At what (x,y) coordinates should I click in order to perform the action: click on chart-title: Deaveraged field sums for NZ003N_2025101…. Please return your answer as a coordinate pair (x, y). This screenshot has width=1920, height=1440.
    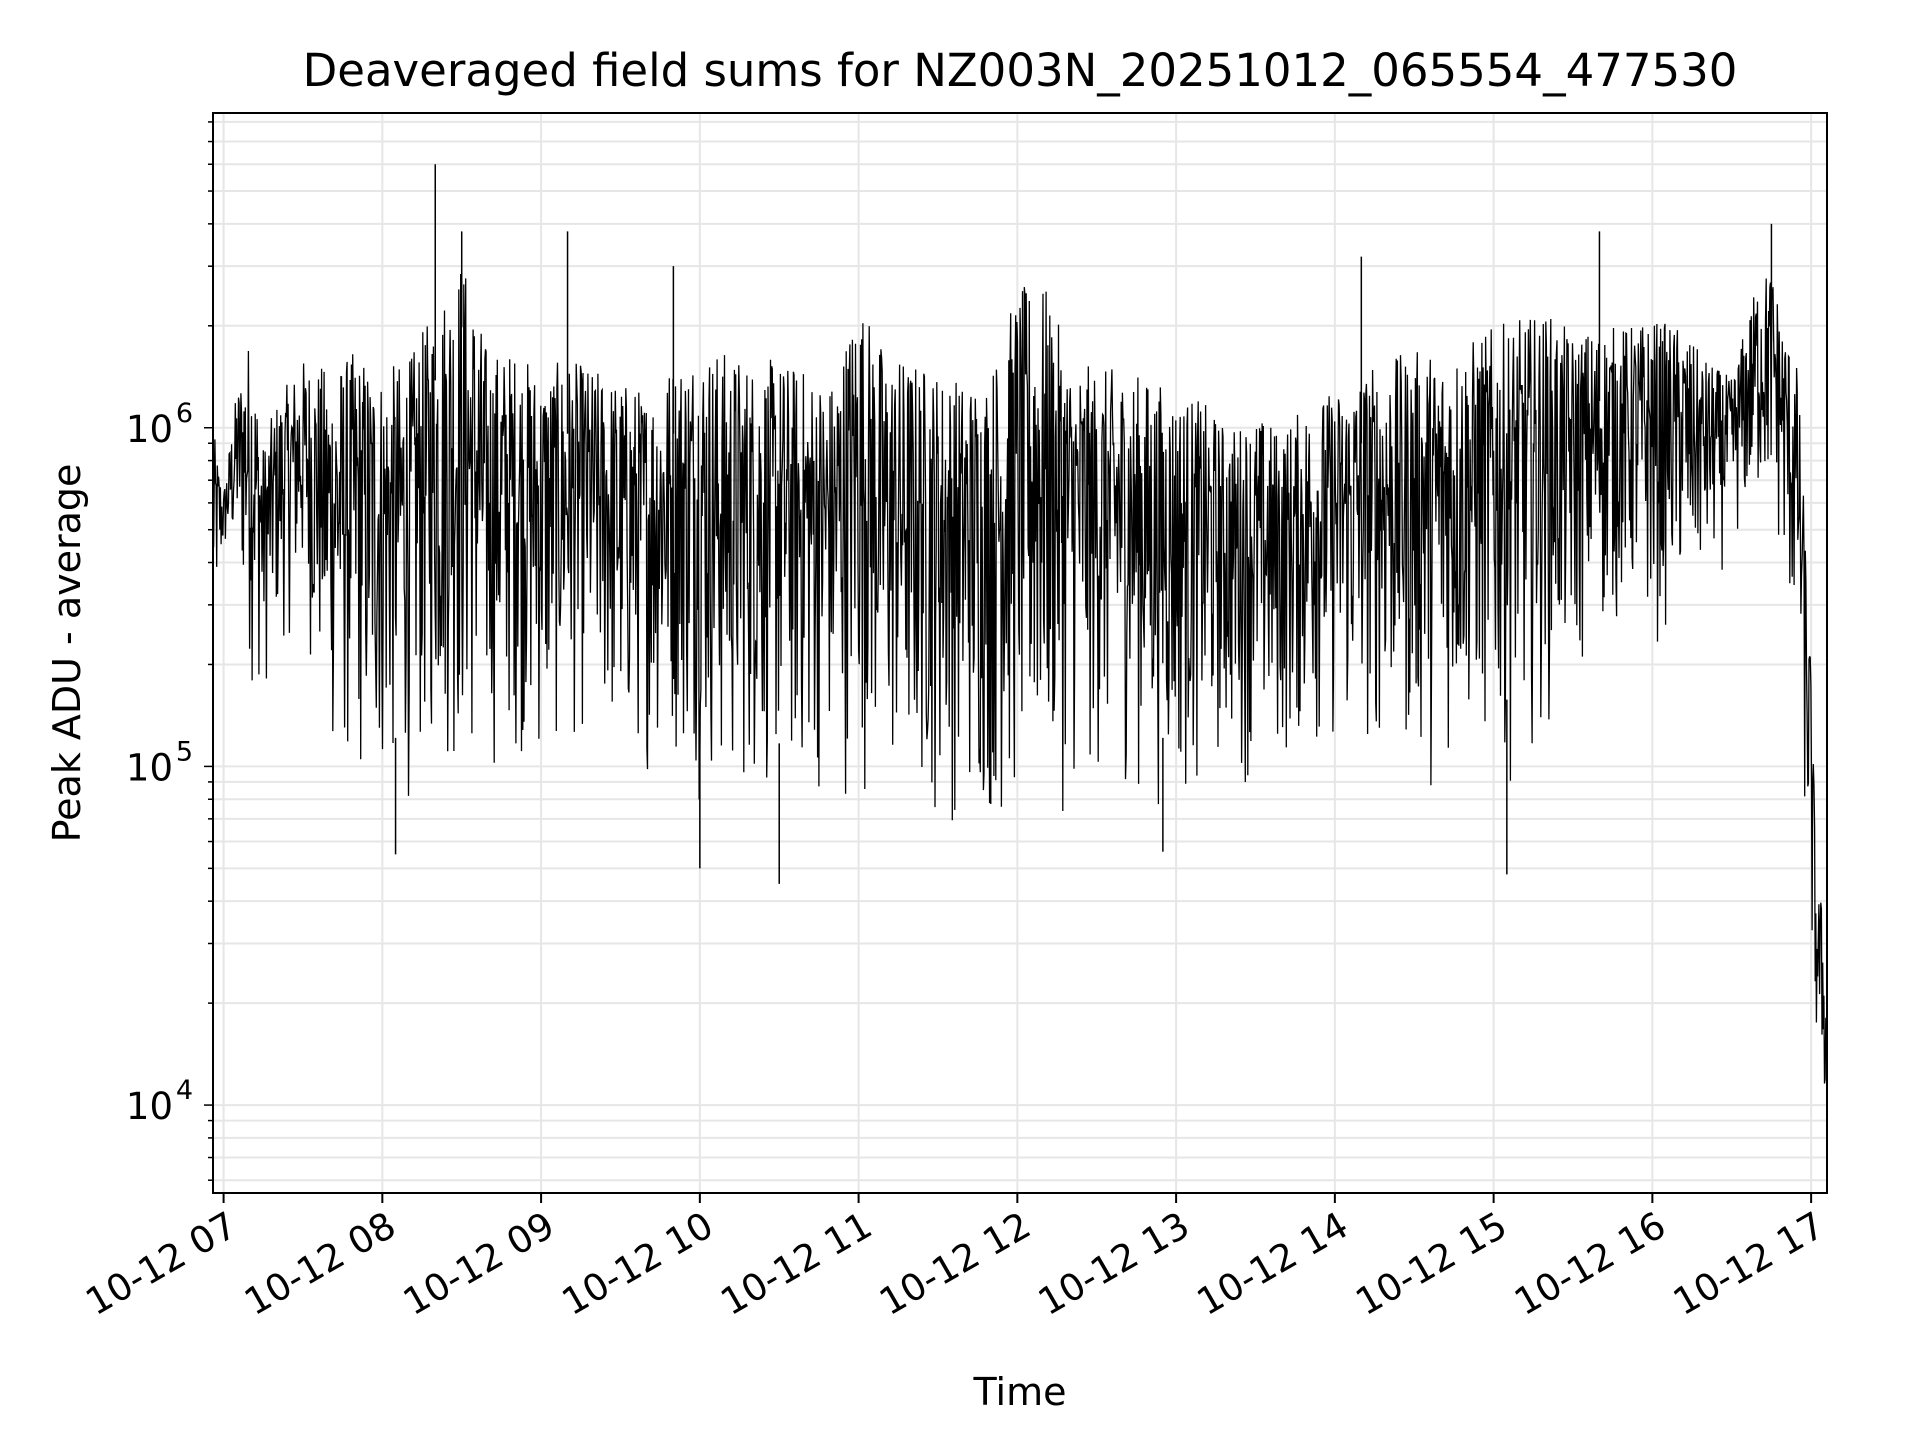
    Looking at the image, I should click on (1020, 70).